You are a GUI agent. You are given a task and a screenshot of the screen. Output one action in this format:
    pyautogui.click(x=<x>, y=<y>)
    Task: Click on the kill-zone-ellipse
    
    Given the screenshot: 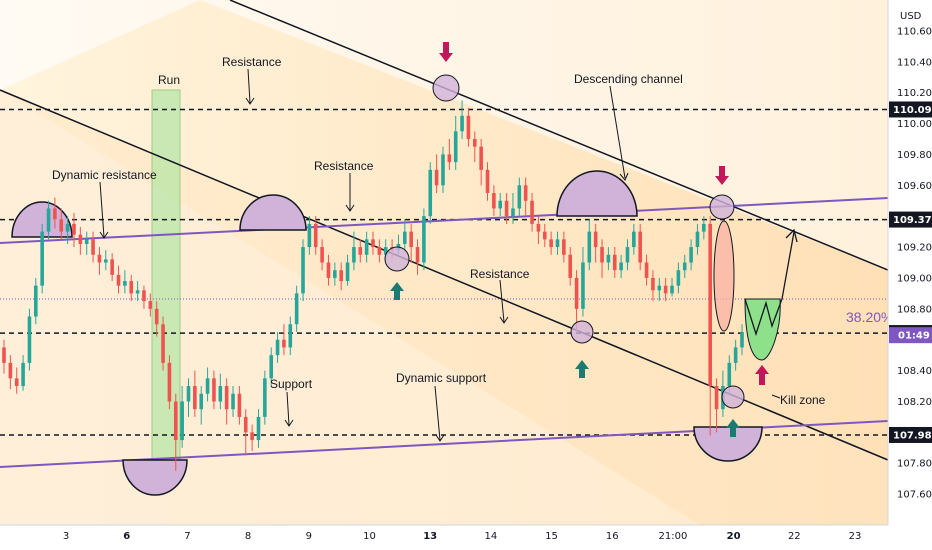 What is the action you would take?
    pyautogui.click(x=724, y=276)
    